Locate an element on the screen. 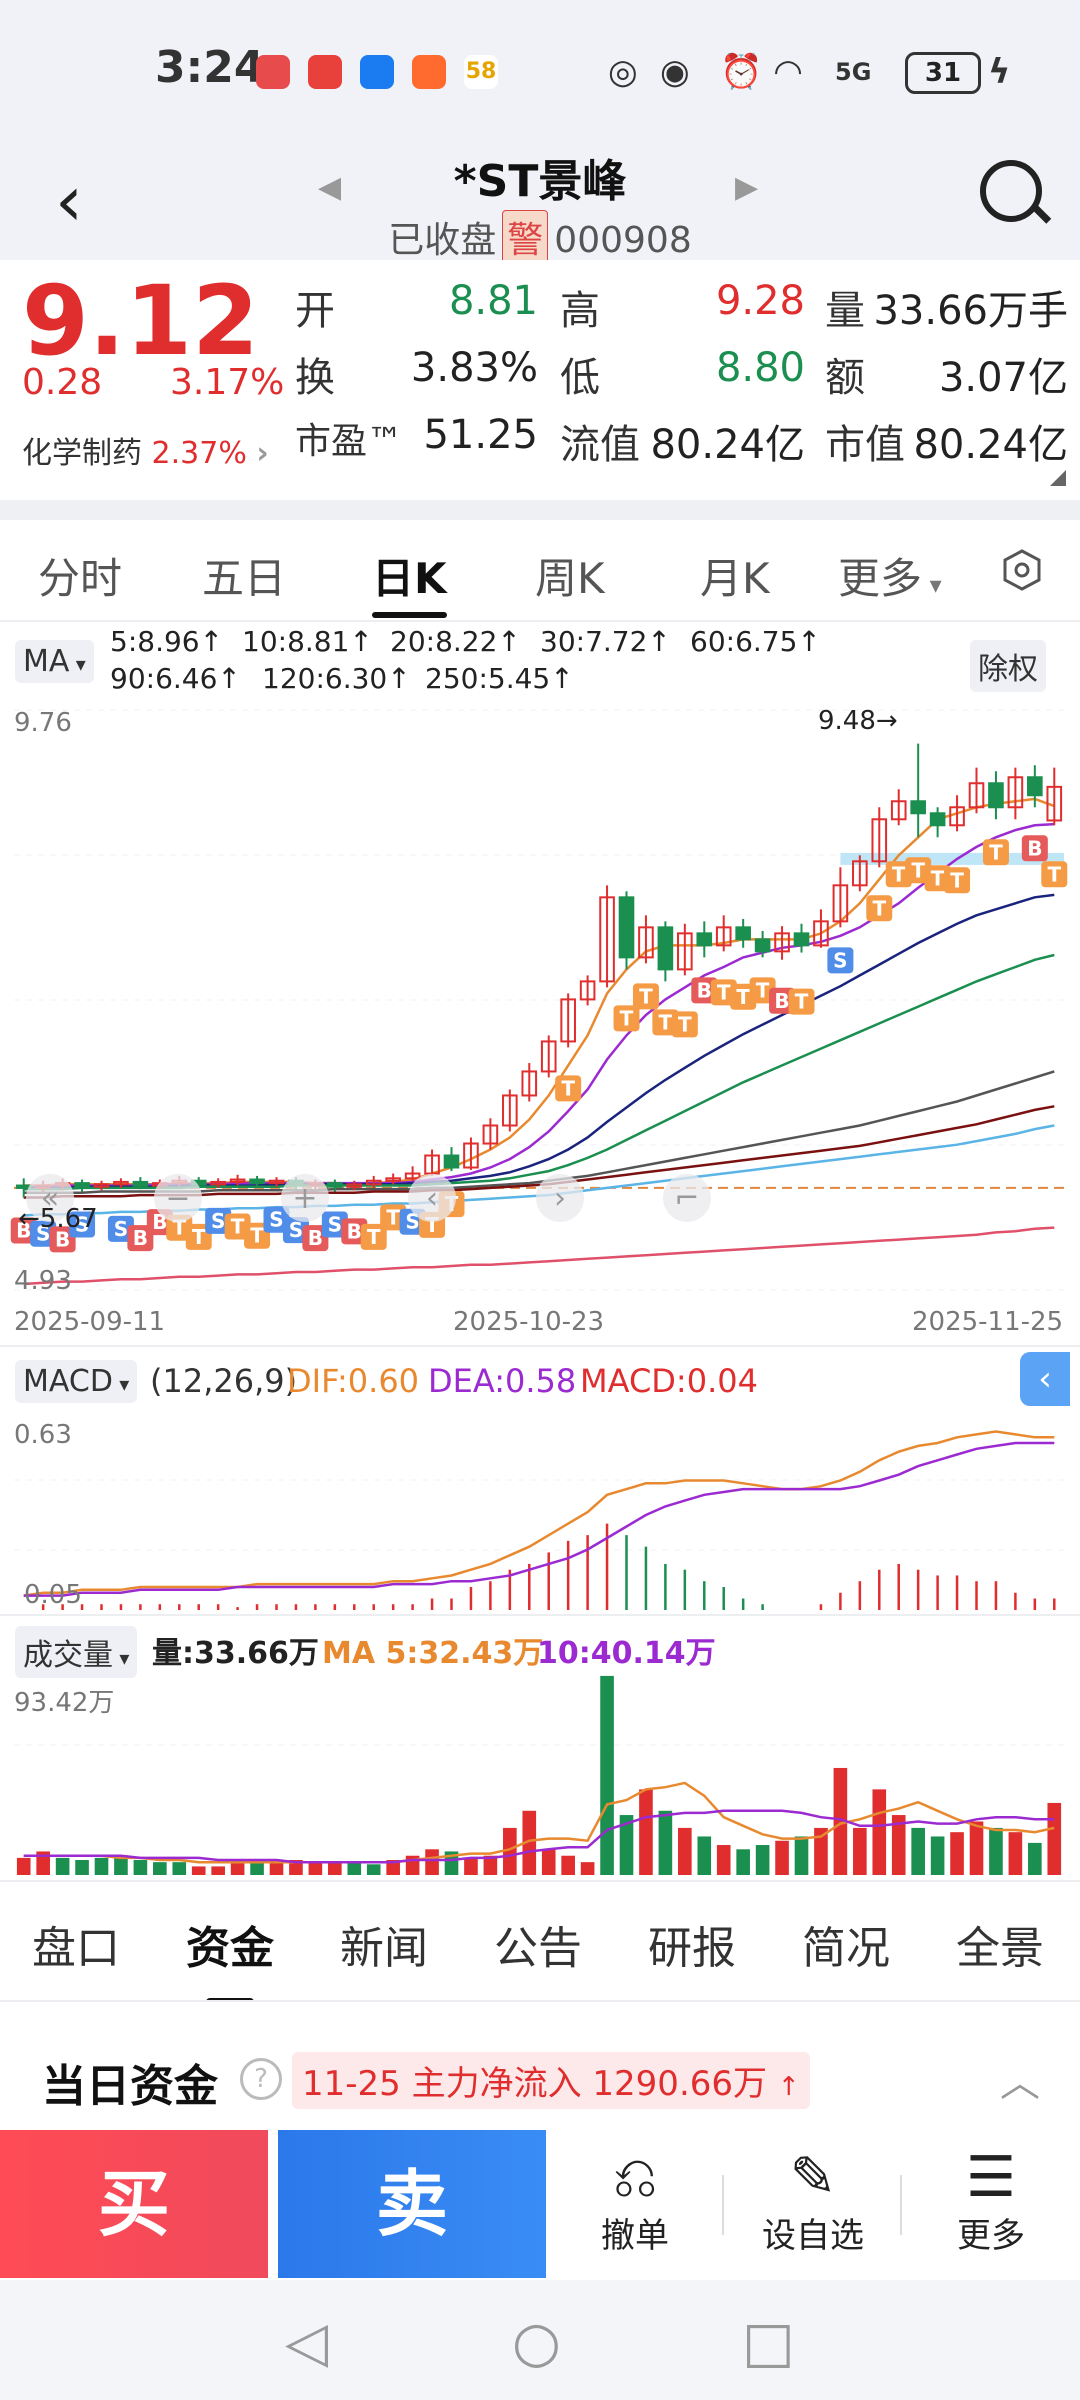  tab-news: 新闻 is located at coordinates (384, 1948).